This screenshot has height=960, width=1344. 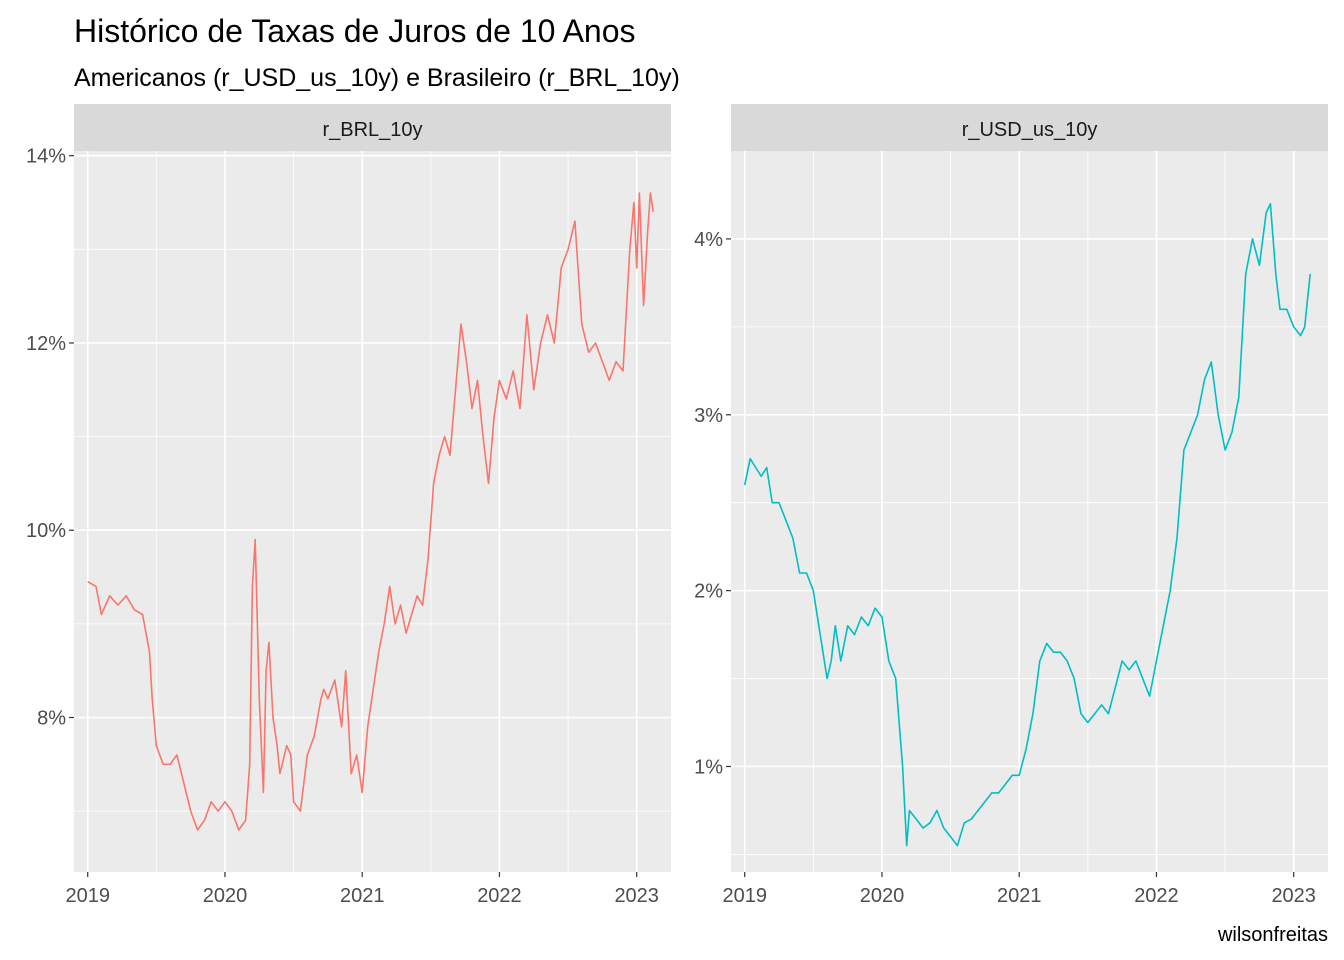 What do you see at coordinates (51, 719) in the screenshot?
I see `y-tick-label: 8%` at bounding box center [51, 719].